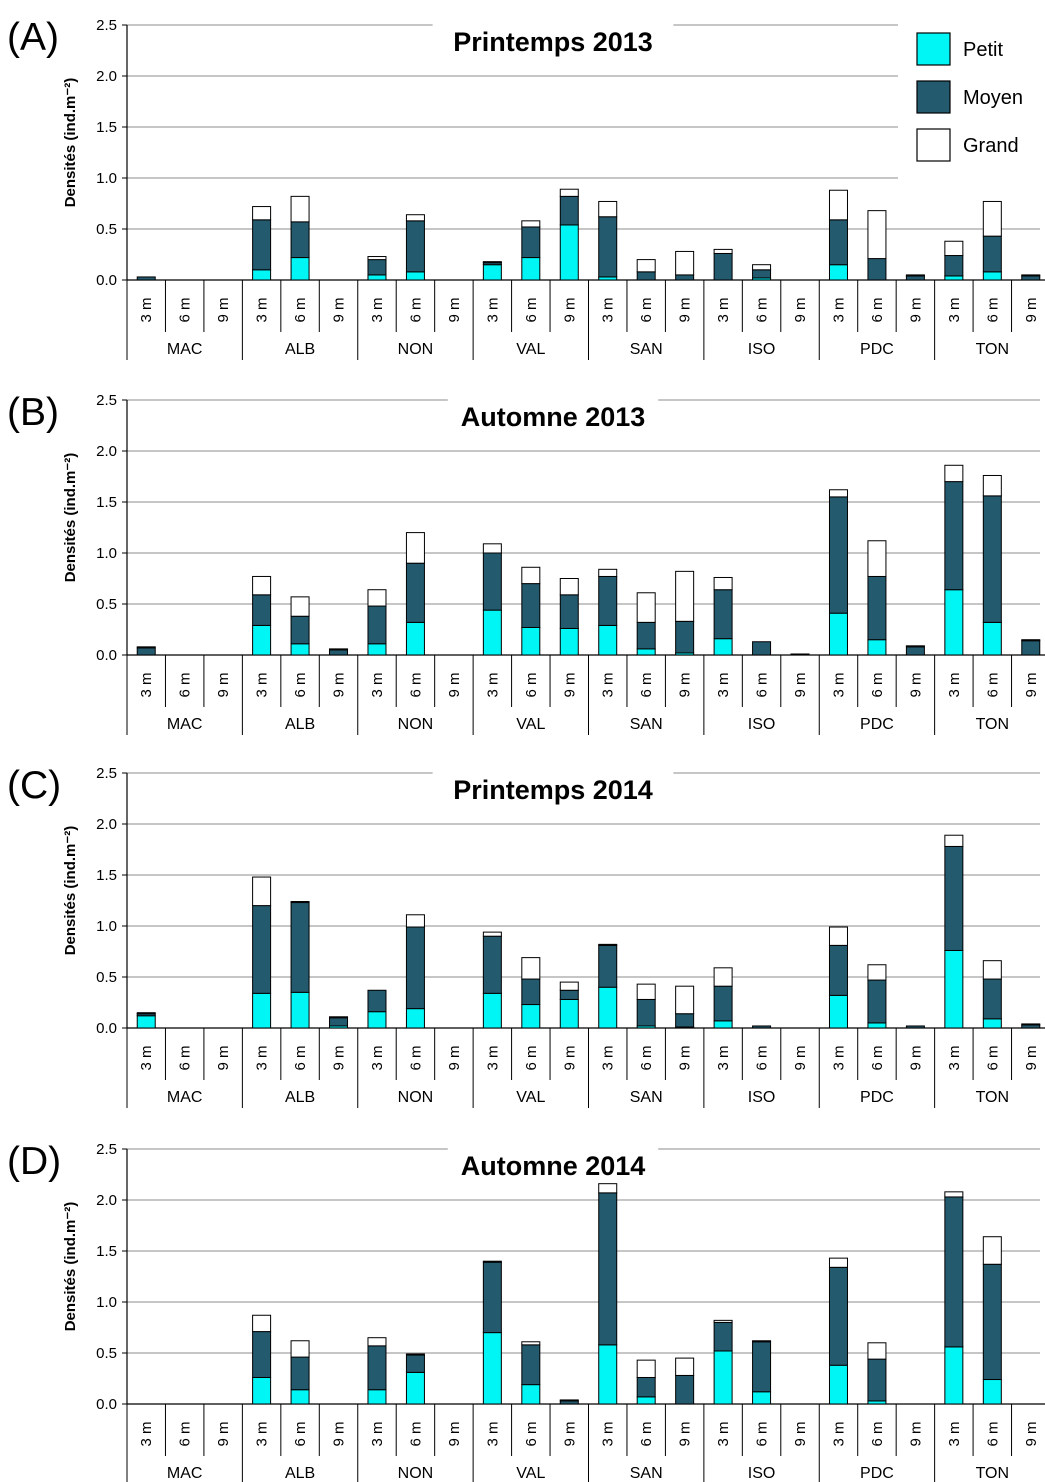 This screenshot has width=1045, height=1482. Describe the element at coordinates (983, 50) in the screenshot. I see `legend-label-petit: Petit` at that location.